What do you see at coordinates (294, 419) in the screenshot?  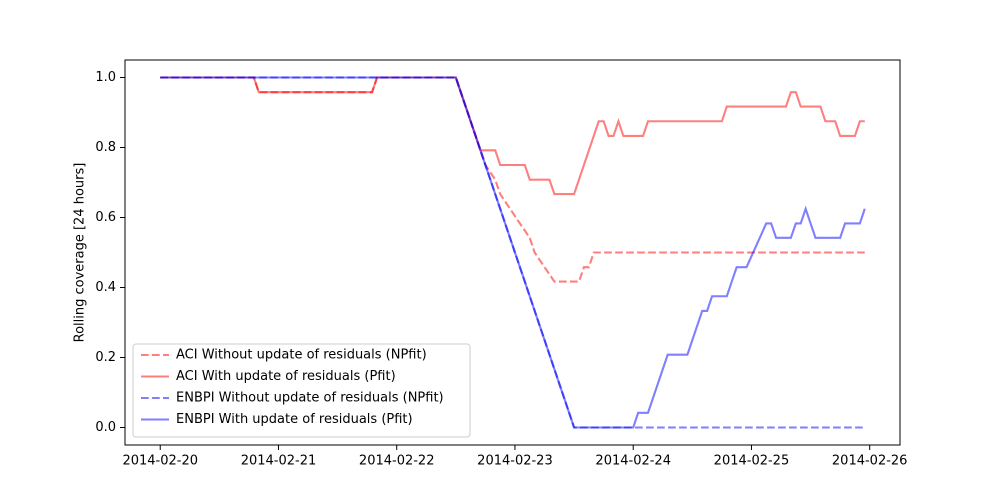 I see `legend-label: ENBPI With update of residuals (Pfit)` at bounding box center [294, 419].